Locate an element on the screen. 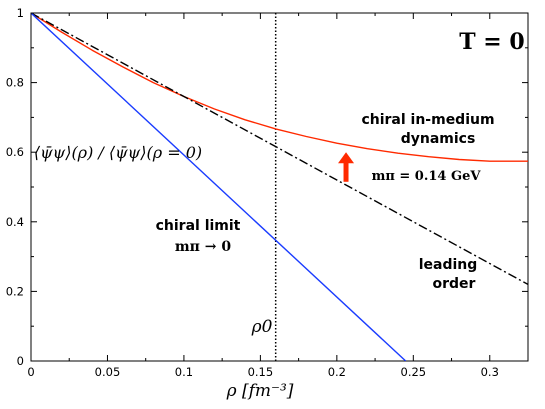  annotation-mpi-phys: mπ = 0.14 GeV is located at coordinates (427, 176).